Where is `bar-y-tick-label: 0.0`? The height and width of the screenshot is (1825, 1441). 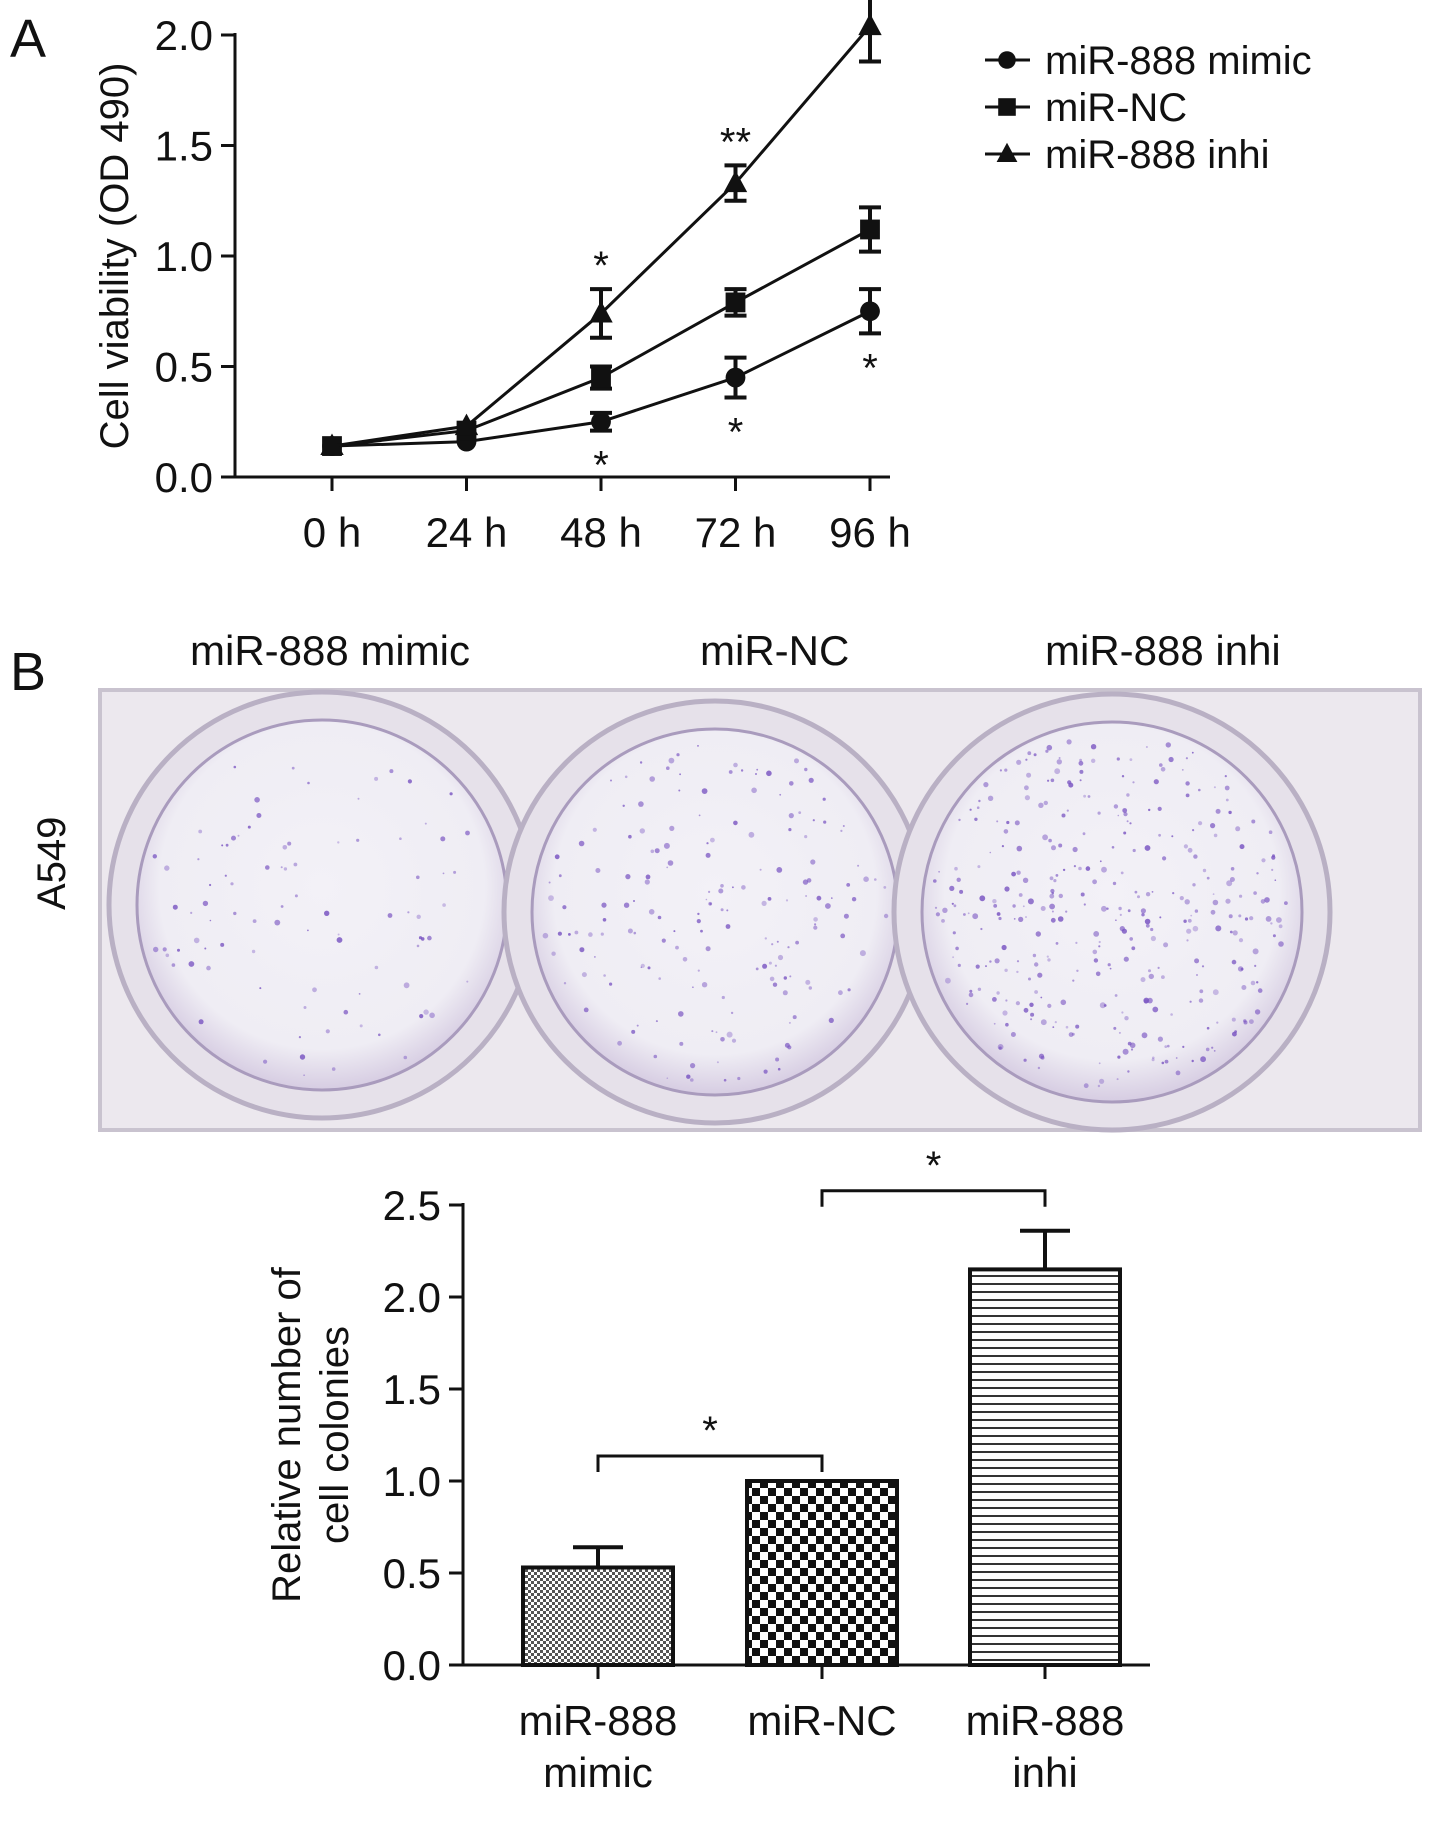 bar-y-tick-label: 0.0 is located at coordinates (412, 1665).